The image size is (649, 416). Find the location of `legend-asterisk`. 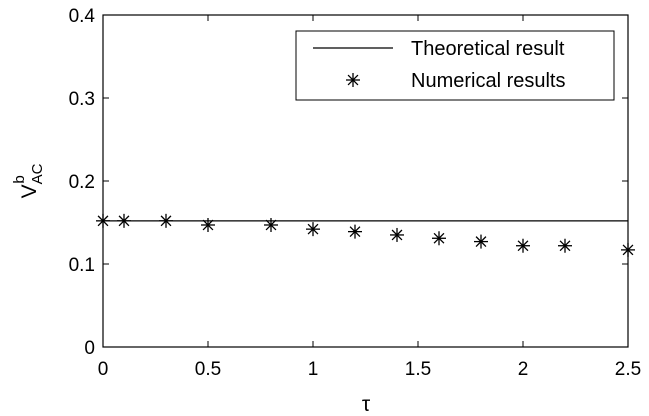

legend-asterisk is located at coordinates (353, 80).